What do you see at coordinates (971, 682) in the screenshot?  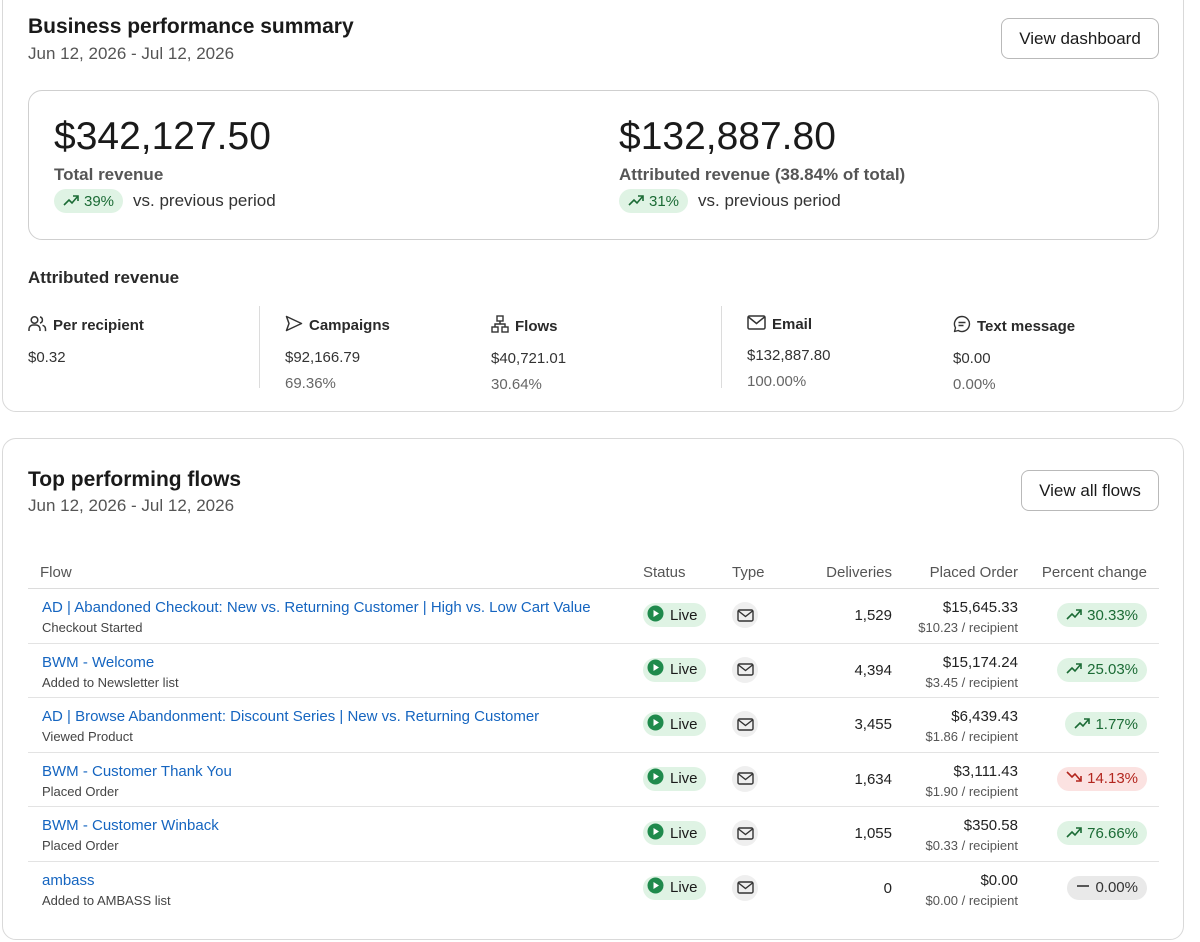 I see `placed-order-per-recipient: $3.45 / recipient` at bounding box center [971, 682].